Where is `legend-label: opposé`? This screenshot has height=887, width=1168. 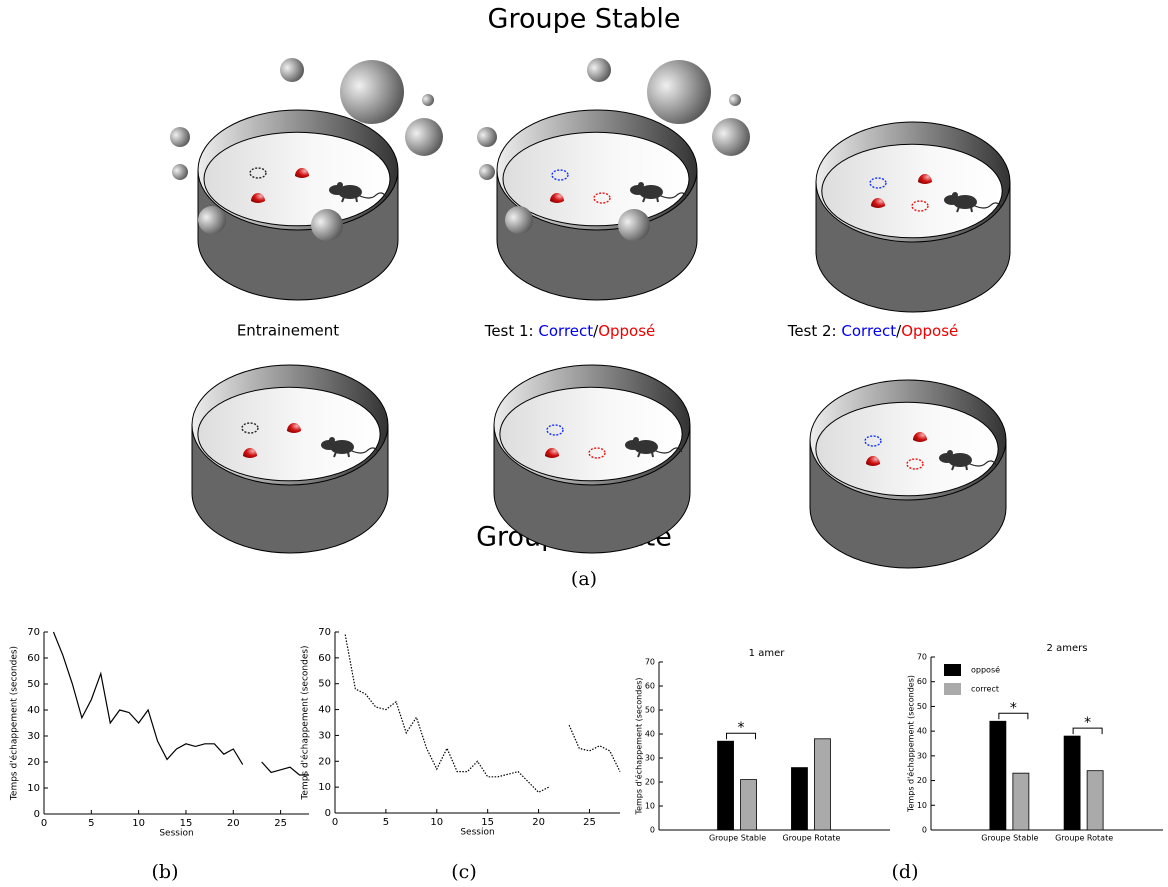 legend-label: opposé is located at coordinates (985, 670).